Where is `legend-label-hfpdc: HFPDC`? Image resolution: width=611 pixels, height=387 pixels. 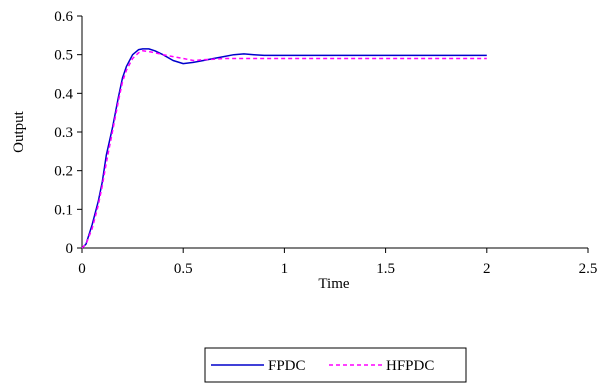 legend-label-hfpdc: HFPDC is located at coordinates (410, 366).